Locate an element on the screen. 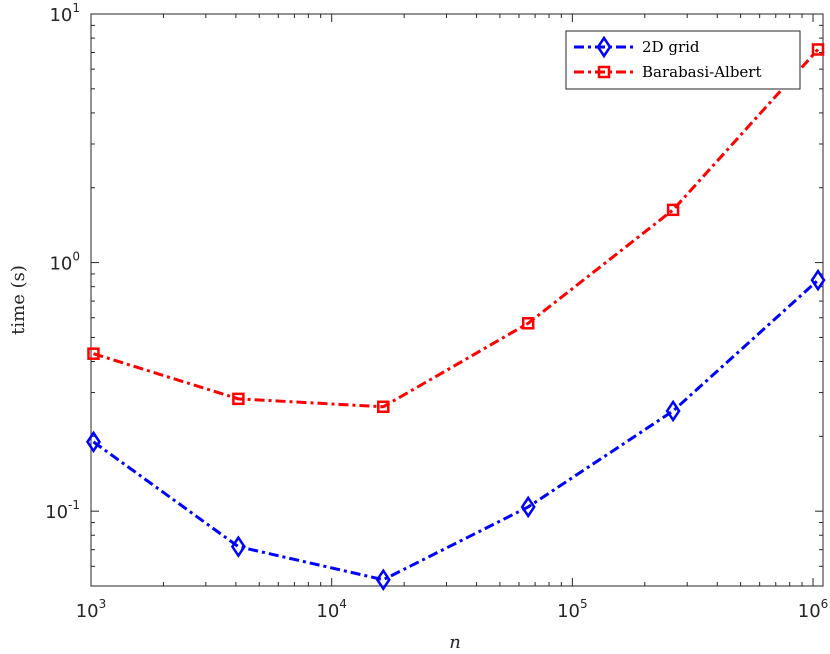 This screenshot has width=830, height=654. legend-item: Barabasi-Albert is located at coordinates (668, 72).